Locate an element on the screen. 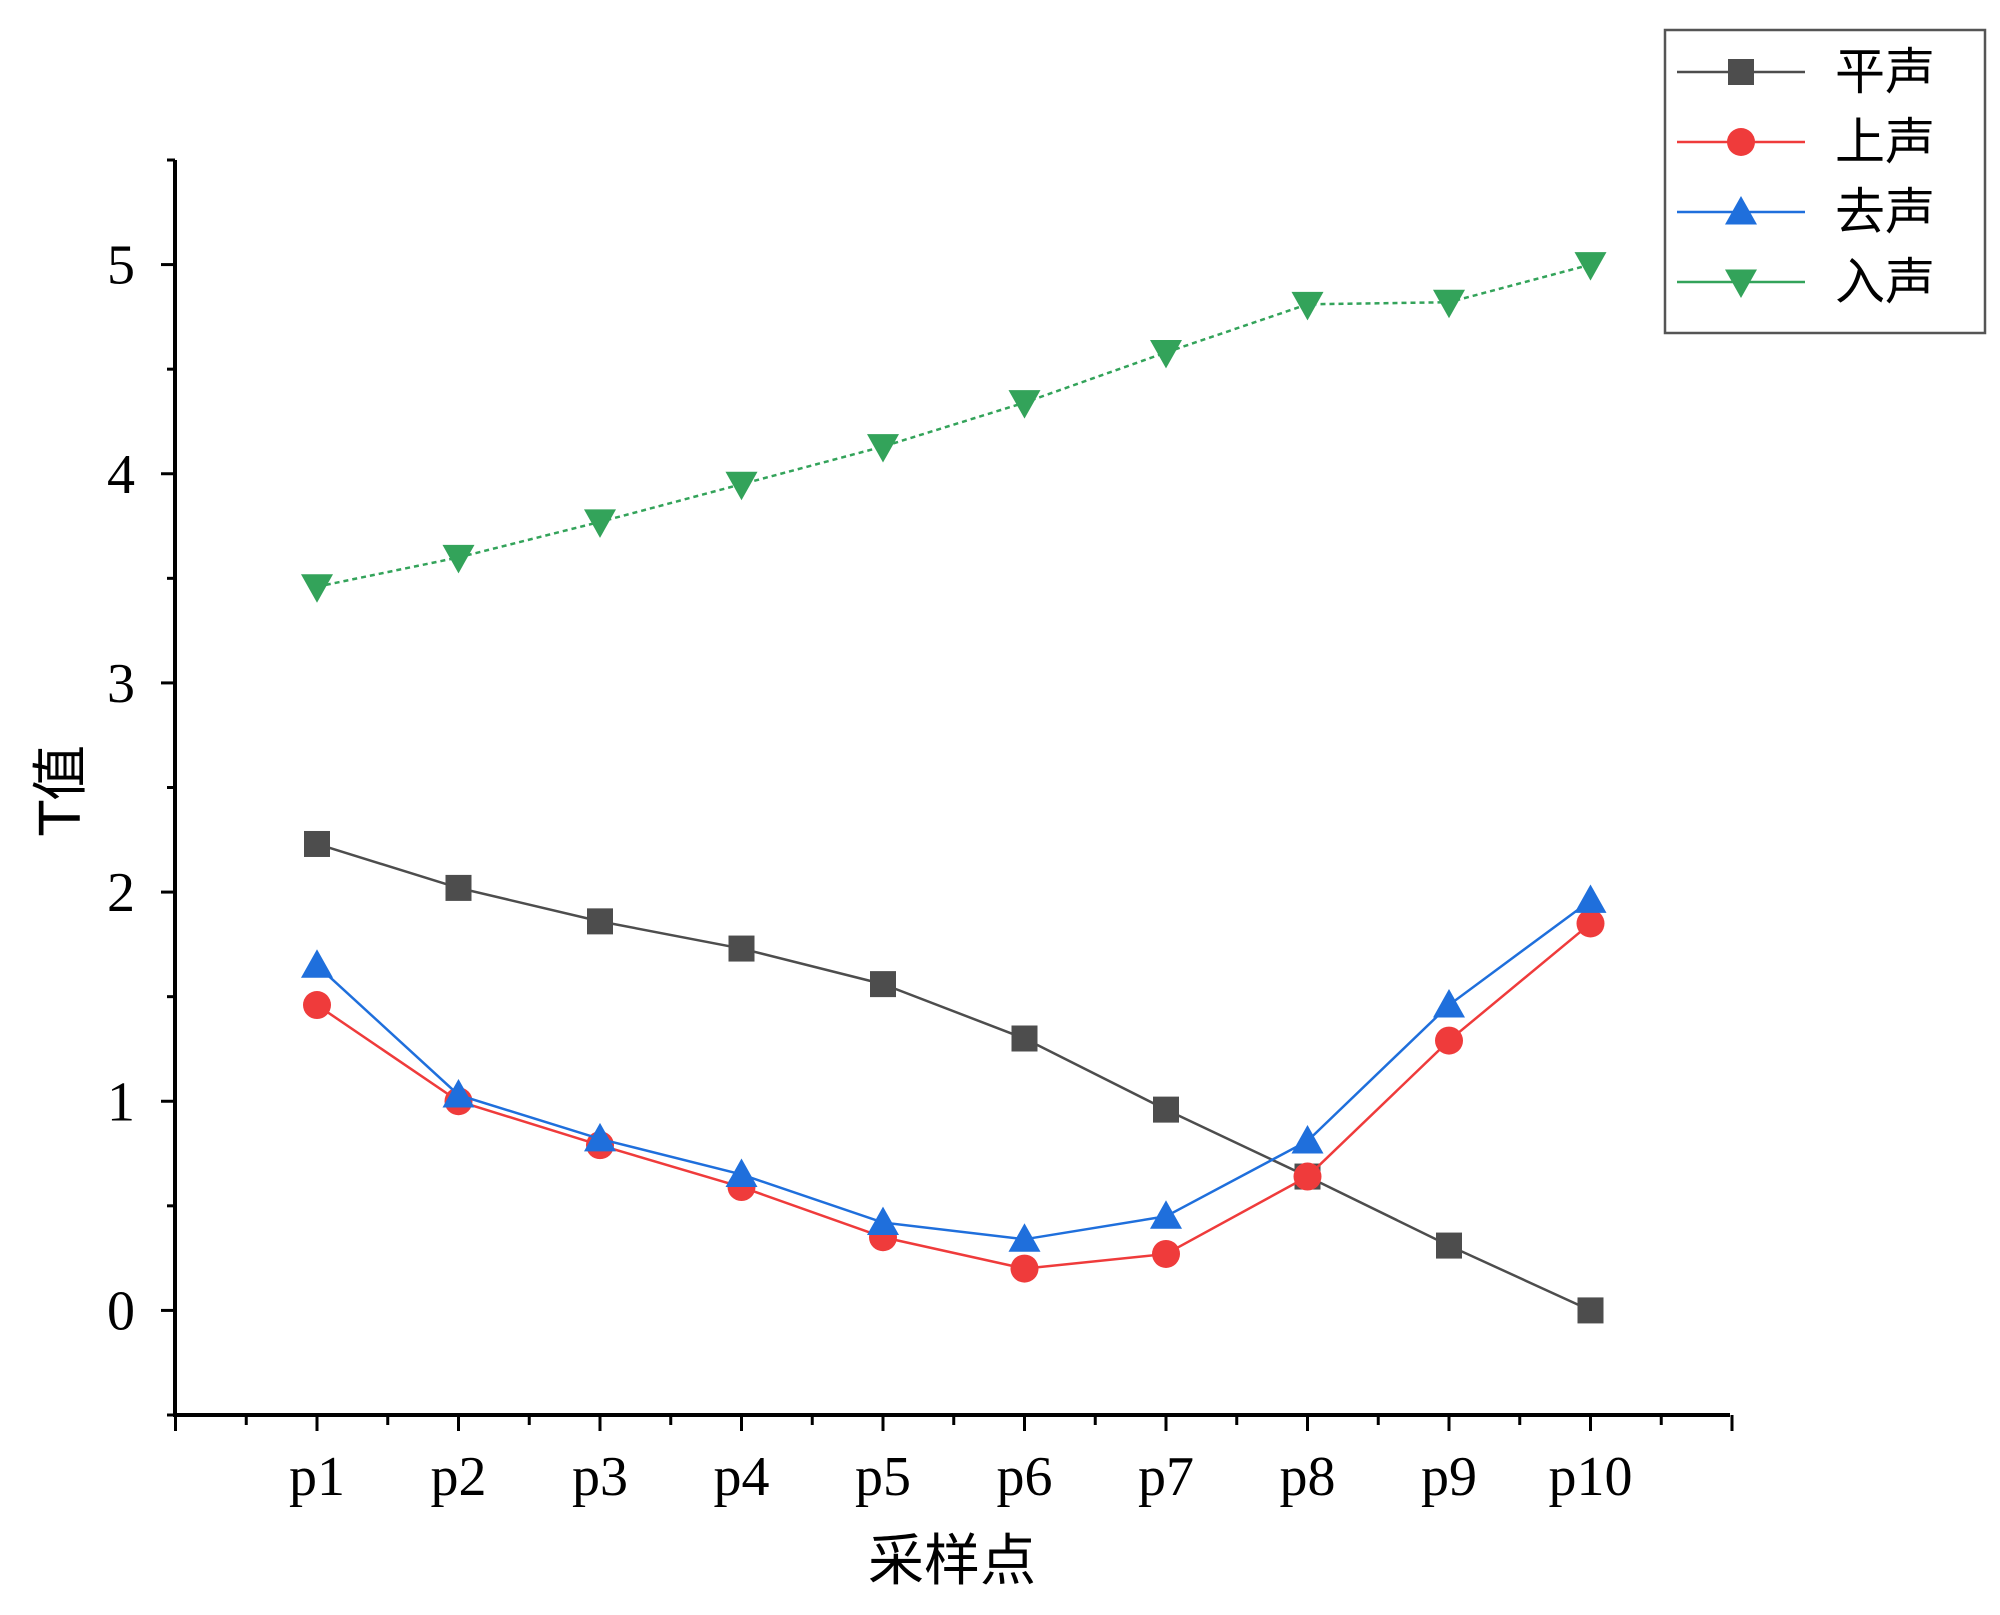  legend-box is located at coordinates (1825, 181).